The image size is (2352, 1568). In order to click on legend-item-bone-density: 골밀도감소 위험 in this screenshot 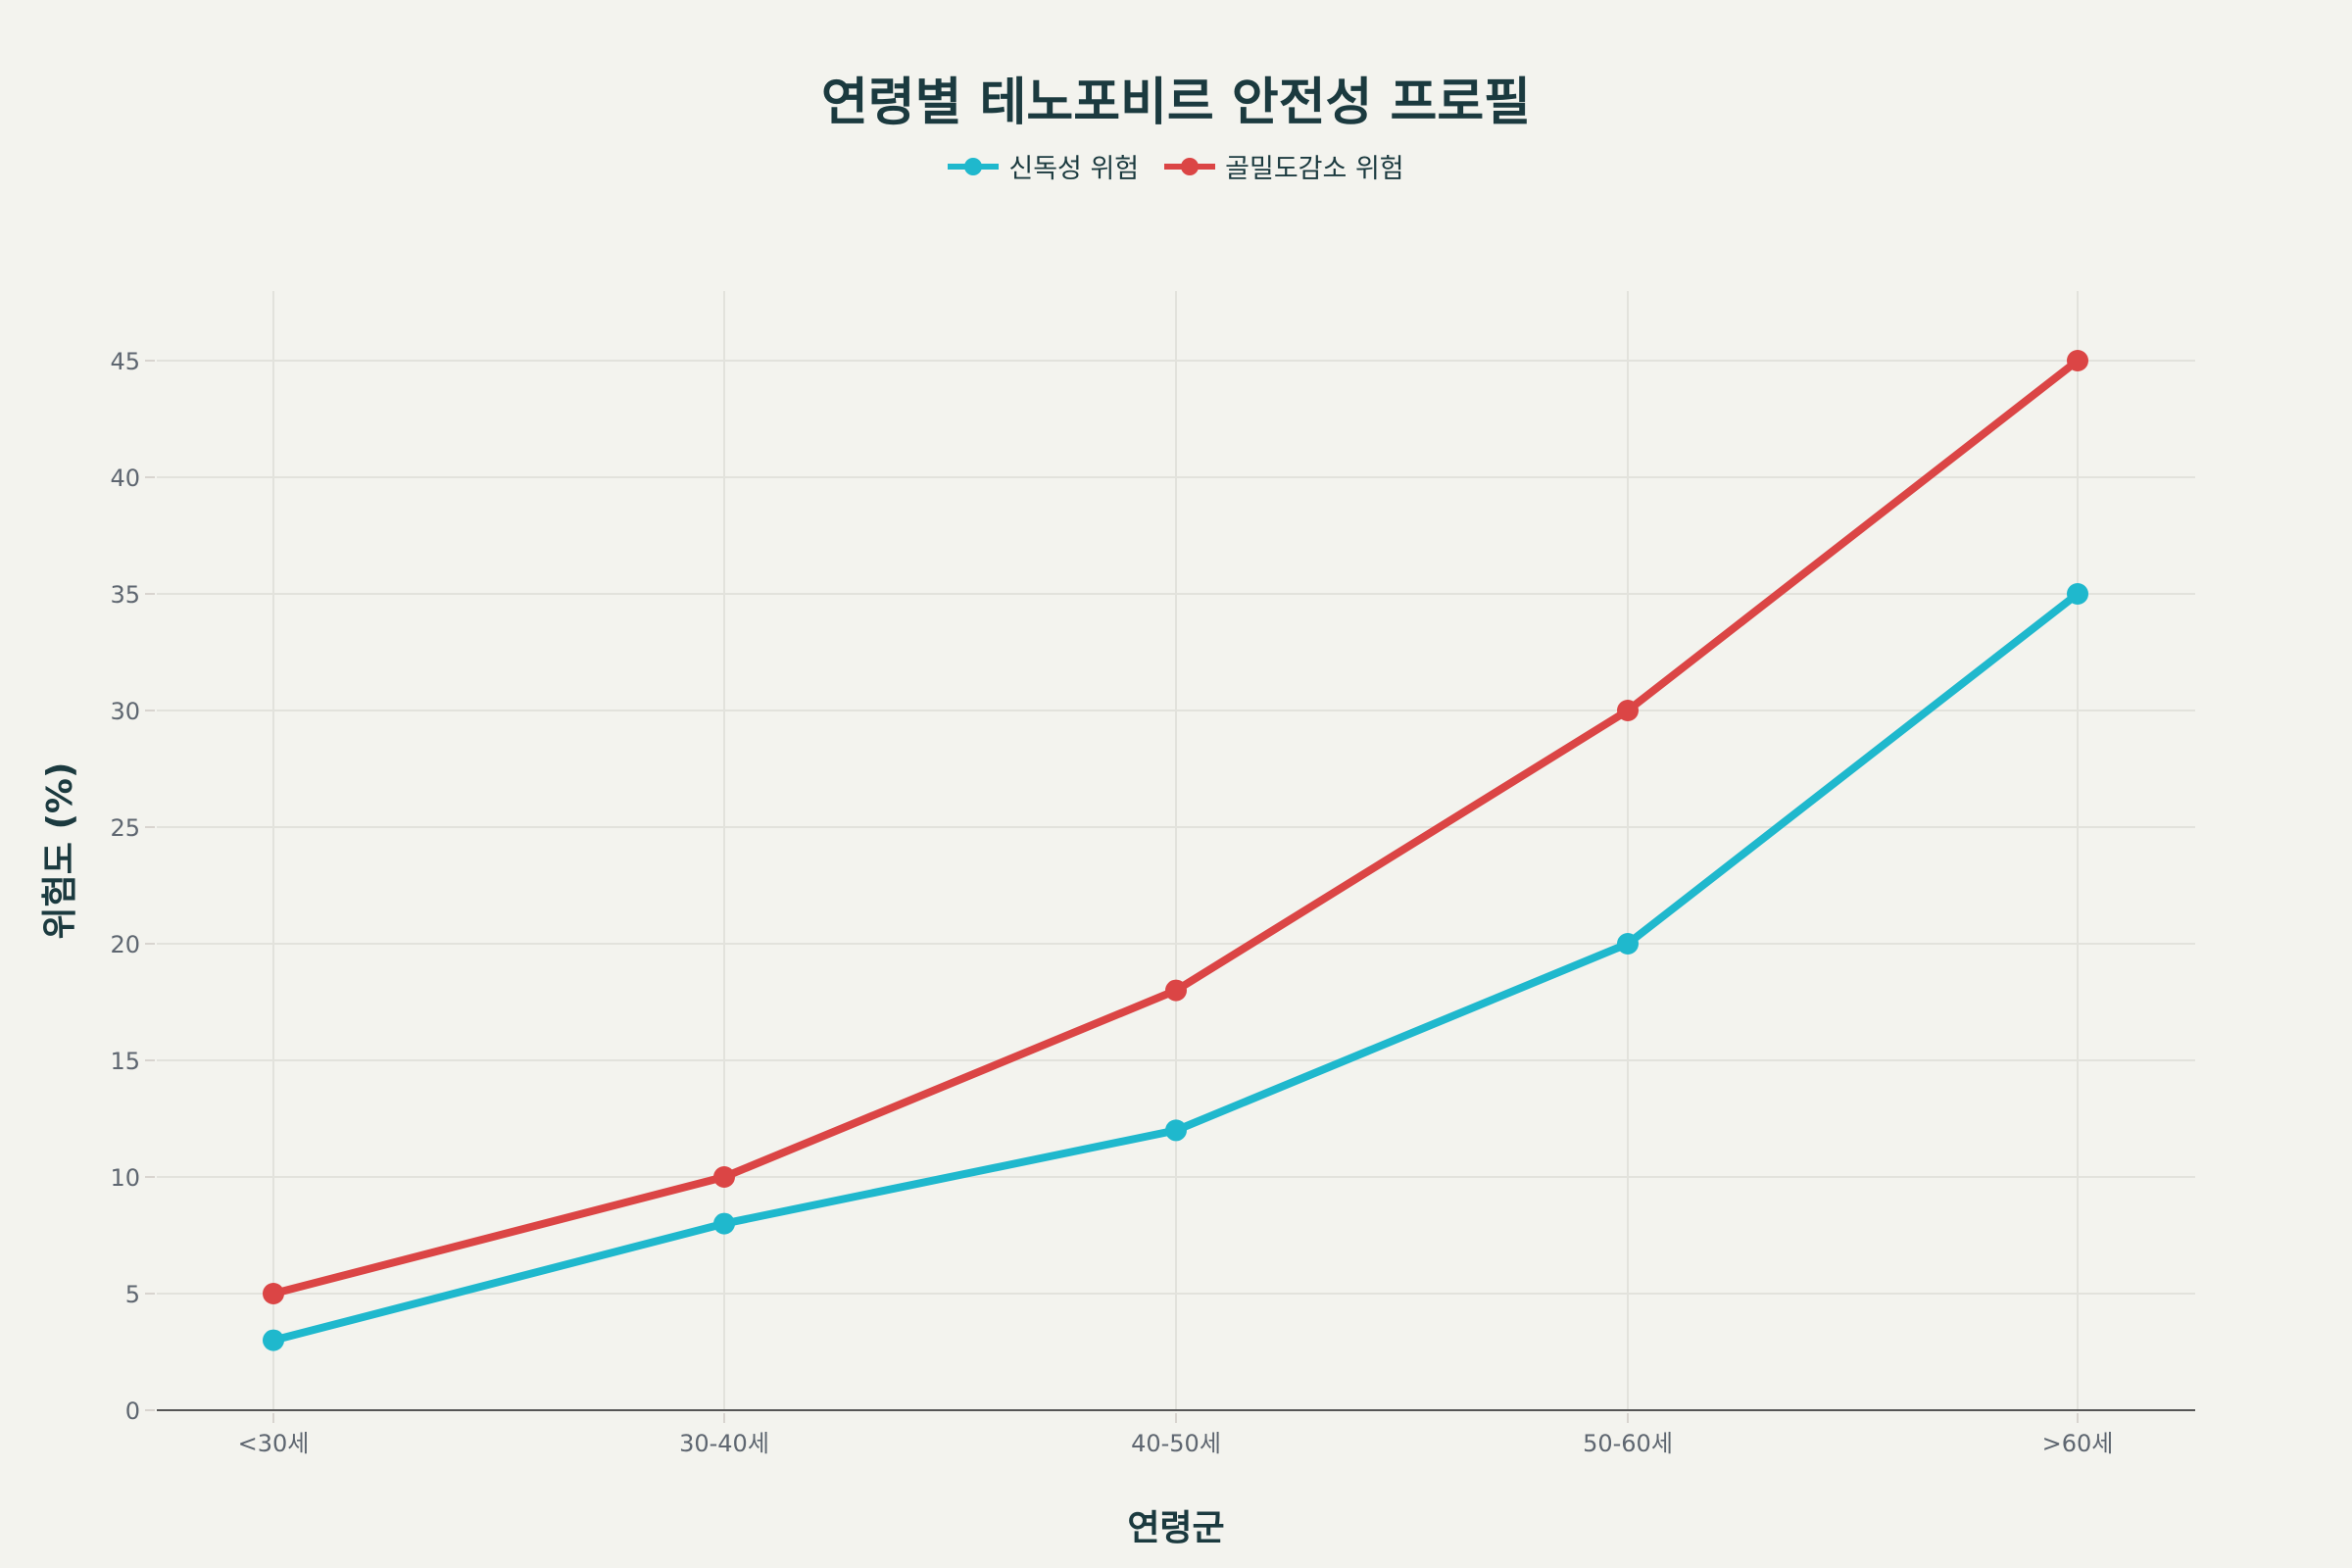, I will do `click(1284, 166)`.